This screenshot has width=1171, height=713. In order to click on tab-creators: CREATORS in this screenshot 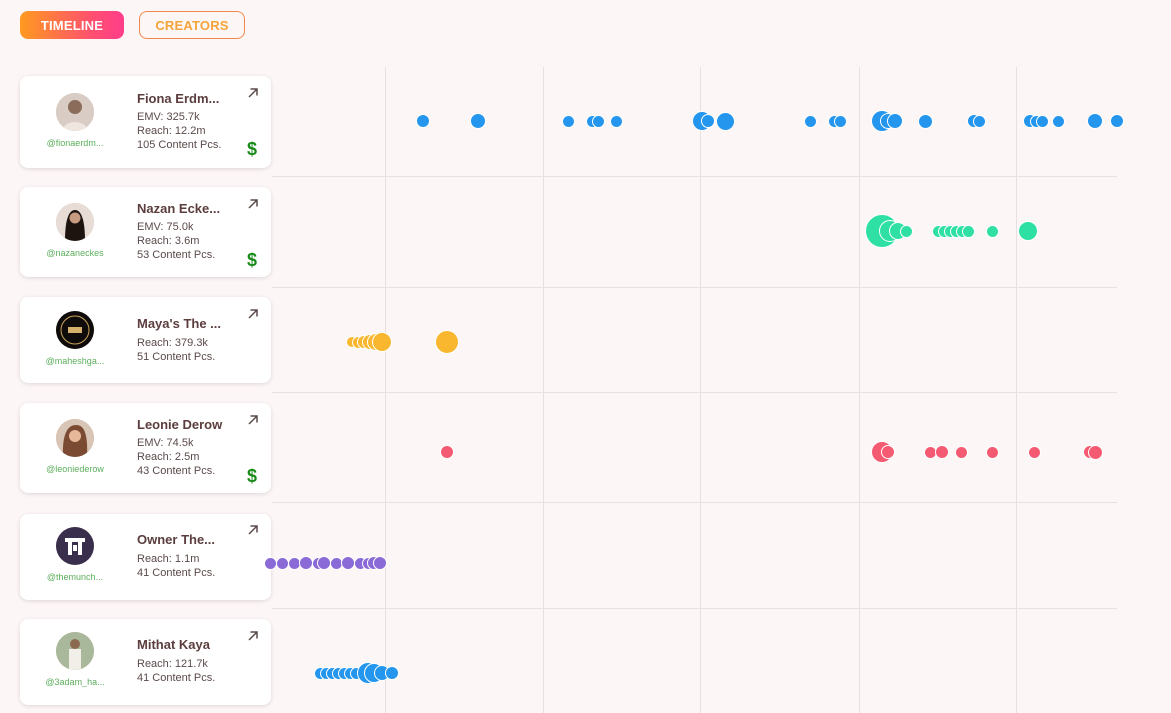, I will do `click(192, 25)`.